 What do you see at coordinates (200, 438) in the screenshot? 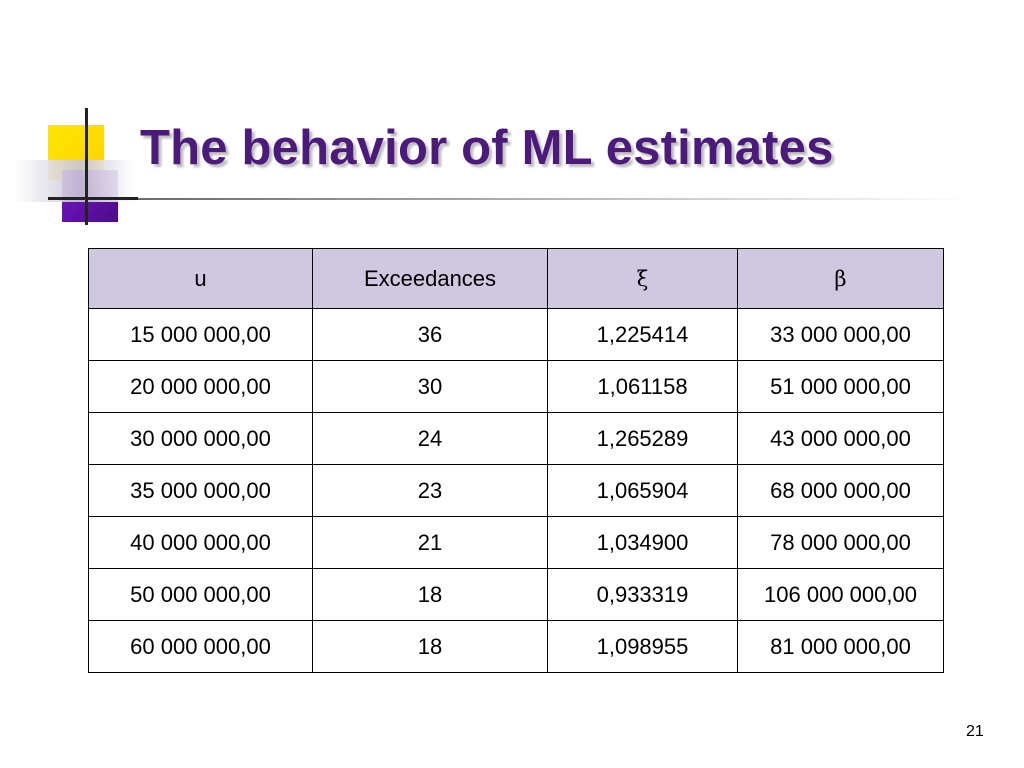
I see `cell-u: 30 000 000,00` at bounding box center [200, 438].